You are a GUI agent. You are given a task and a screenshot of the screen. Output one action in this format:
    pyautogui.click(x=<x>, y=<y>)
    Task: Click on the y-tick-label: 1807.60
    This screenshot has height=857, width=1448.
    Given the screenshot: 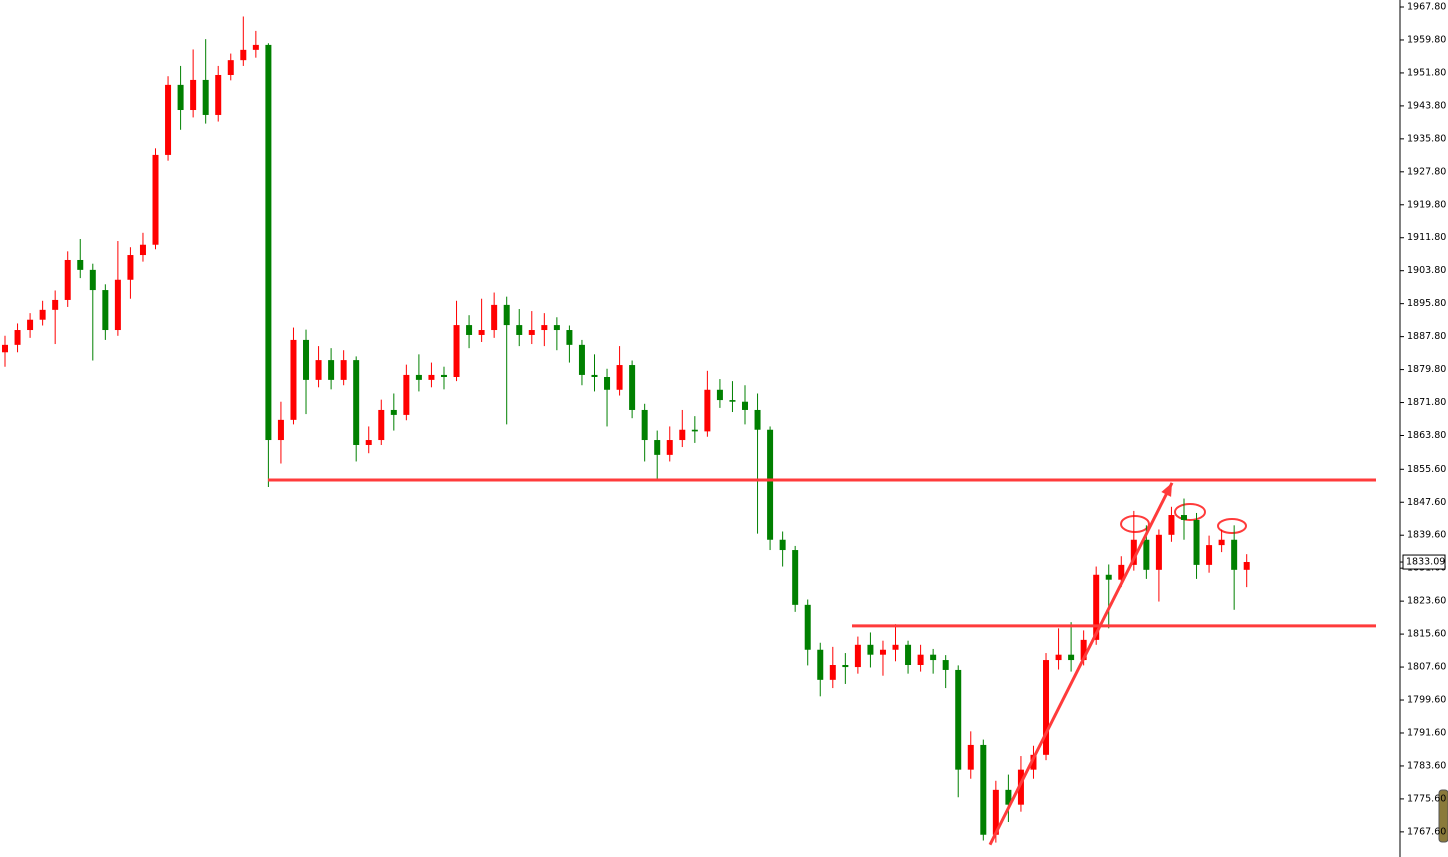 What is the action you would take?
    pyautogui.click(x=1426, y=667)
    